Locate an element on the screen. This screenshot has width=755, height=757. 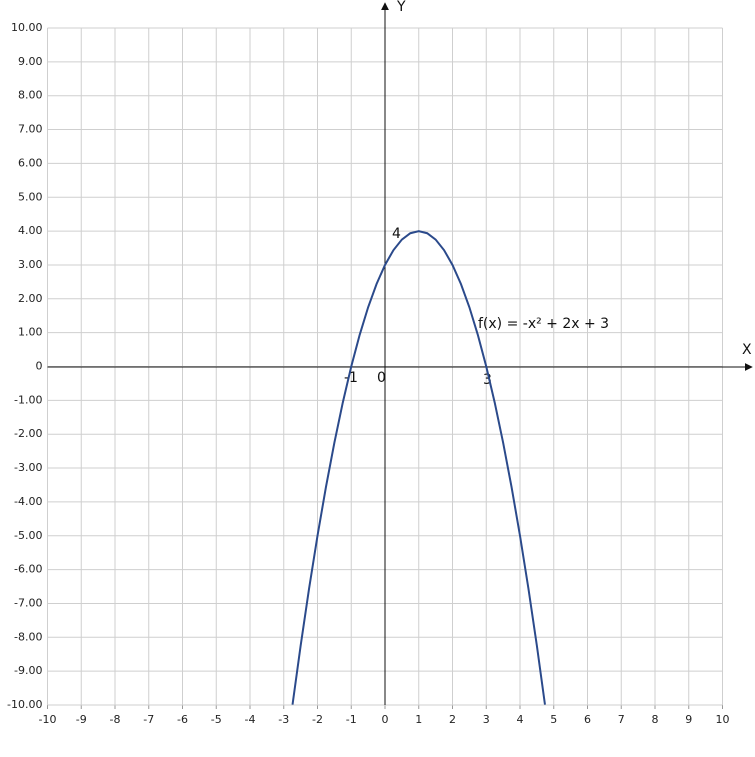
x-tick-label: 1 is located at coordinates (418, 719).